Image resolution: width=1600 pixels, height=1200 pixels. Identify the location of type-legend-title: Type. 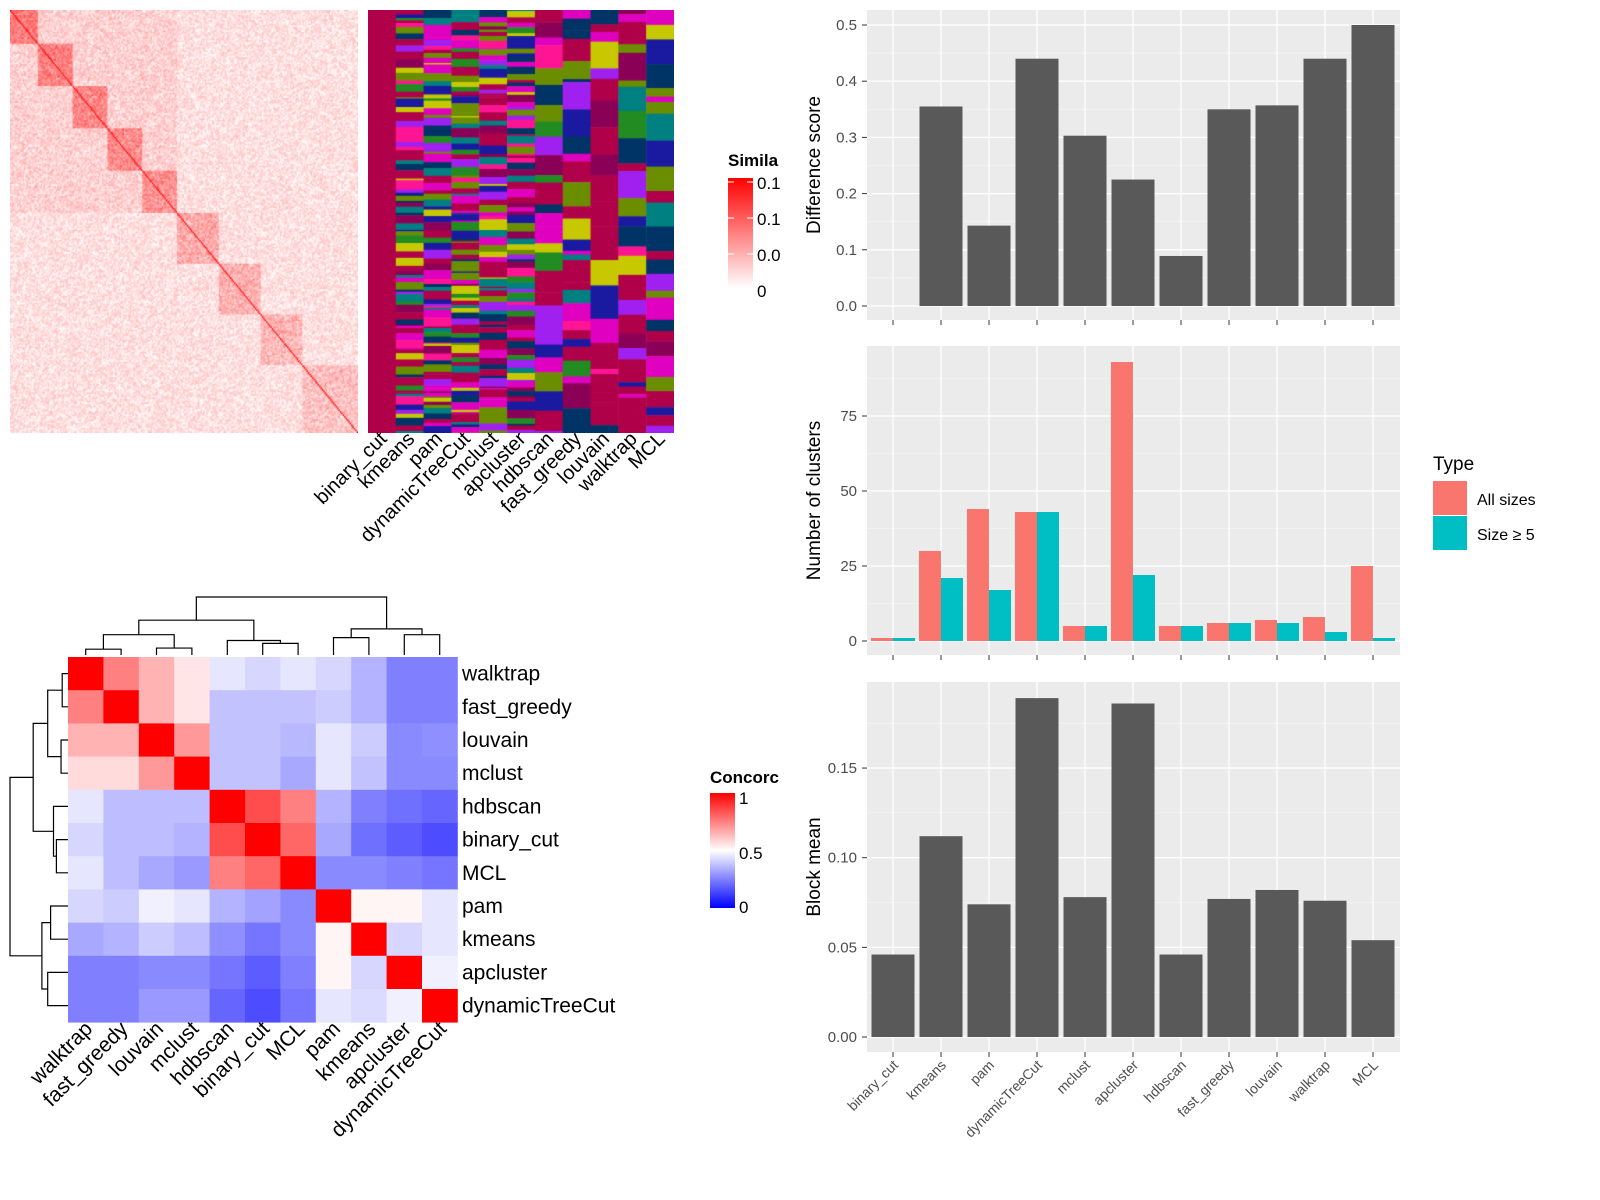
(1453, 464).